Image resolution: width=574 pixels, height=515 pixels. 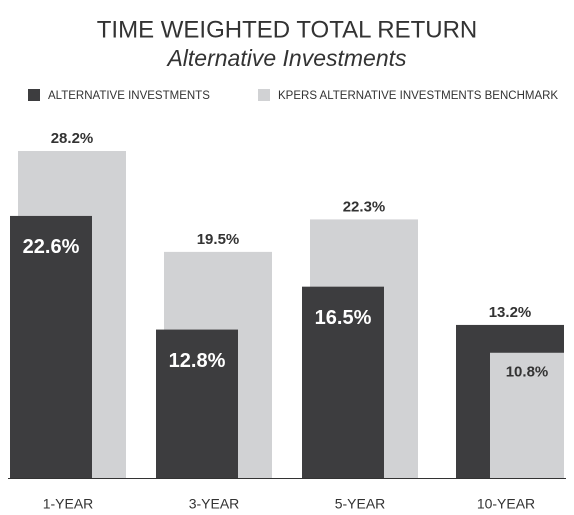 What do you see at coordinates (510, 312) in the screenshot?
I see `bar-value-label: 13.2%` at bounding box center [510, 312].